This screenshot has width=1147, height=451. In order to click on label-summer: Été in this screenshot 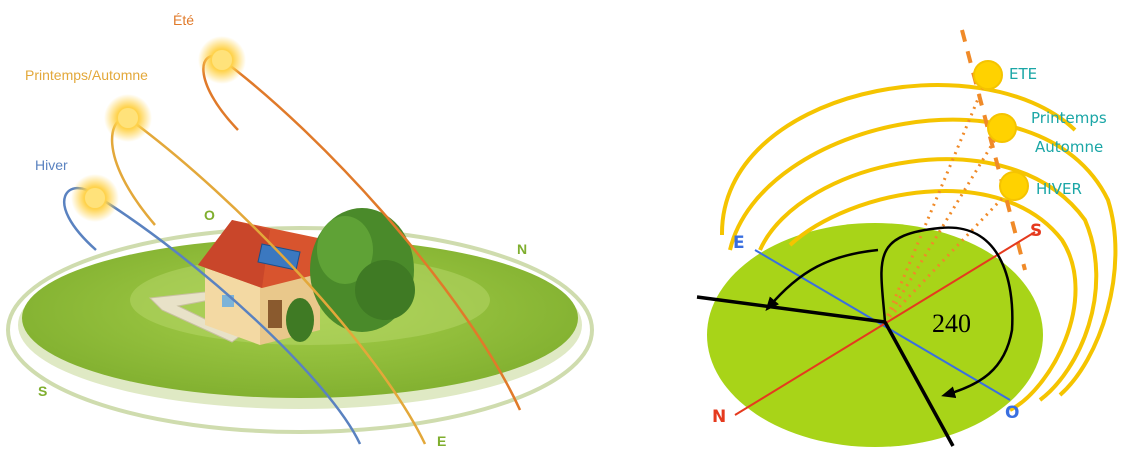, I will do `click(183, 20)`.